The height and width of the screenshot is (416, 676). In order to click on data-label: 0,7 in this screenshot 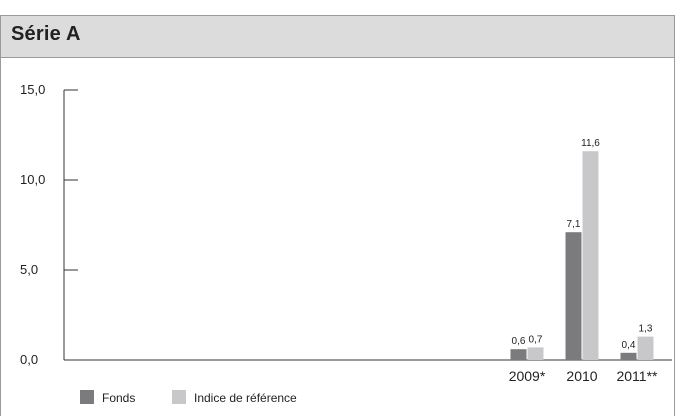, I will do `click(536, 339)`.